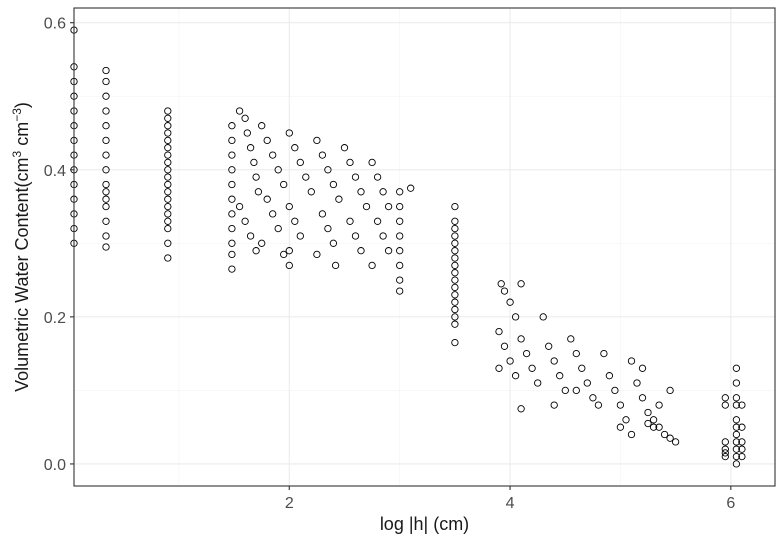  What do you see at coordinates (730, 503) in the screenshot?
I see `x-tick-label: 6` at bounding box center [730, 503].